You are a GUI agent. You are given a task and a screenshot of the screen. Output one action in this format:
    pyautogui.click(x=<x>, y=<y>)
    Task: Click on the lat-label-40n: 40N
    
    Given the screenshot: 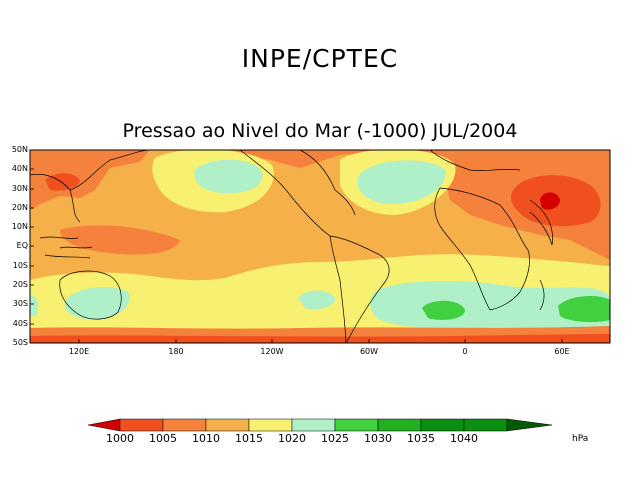 What is the action you would take?
    pyautogui.click(x=19, y=168)
    